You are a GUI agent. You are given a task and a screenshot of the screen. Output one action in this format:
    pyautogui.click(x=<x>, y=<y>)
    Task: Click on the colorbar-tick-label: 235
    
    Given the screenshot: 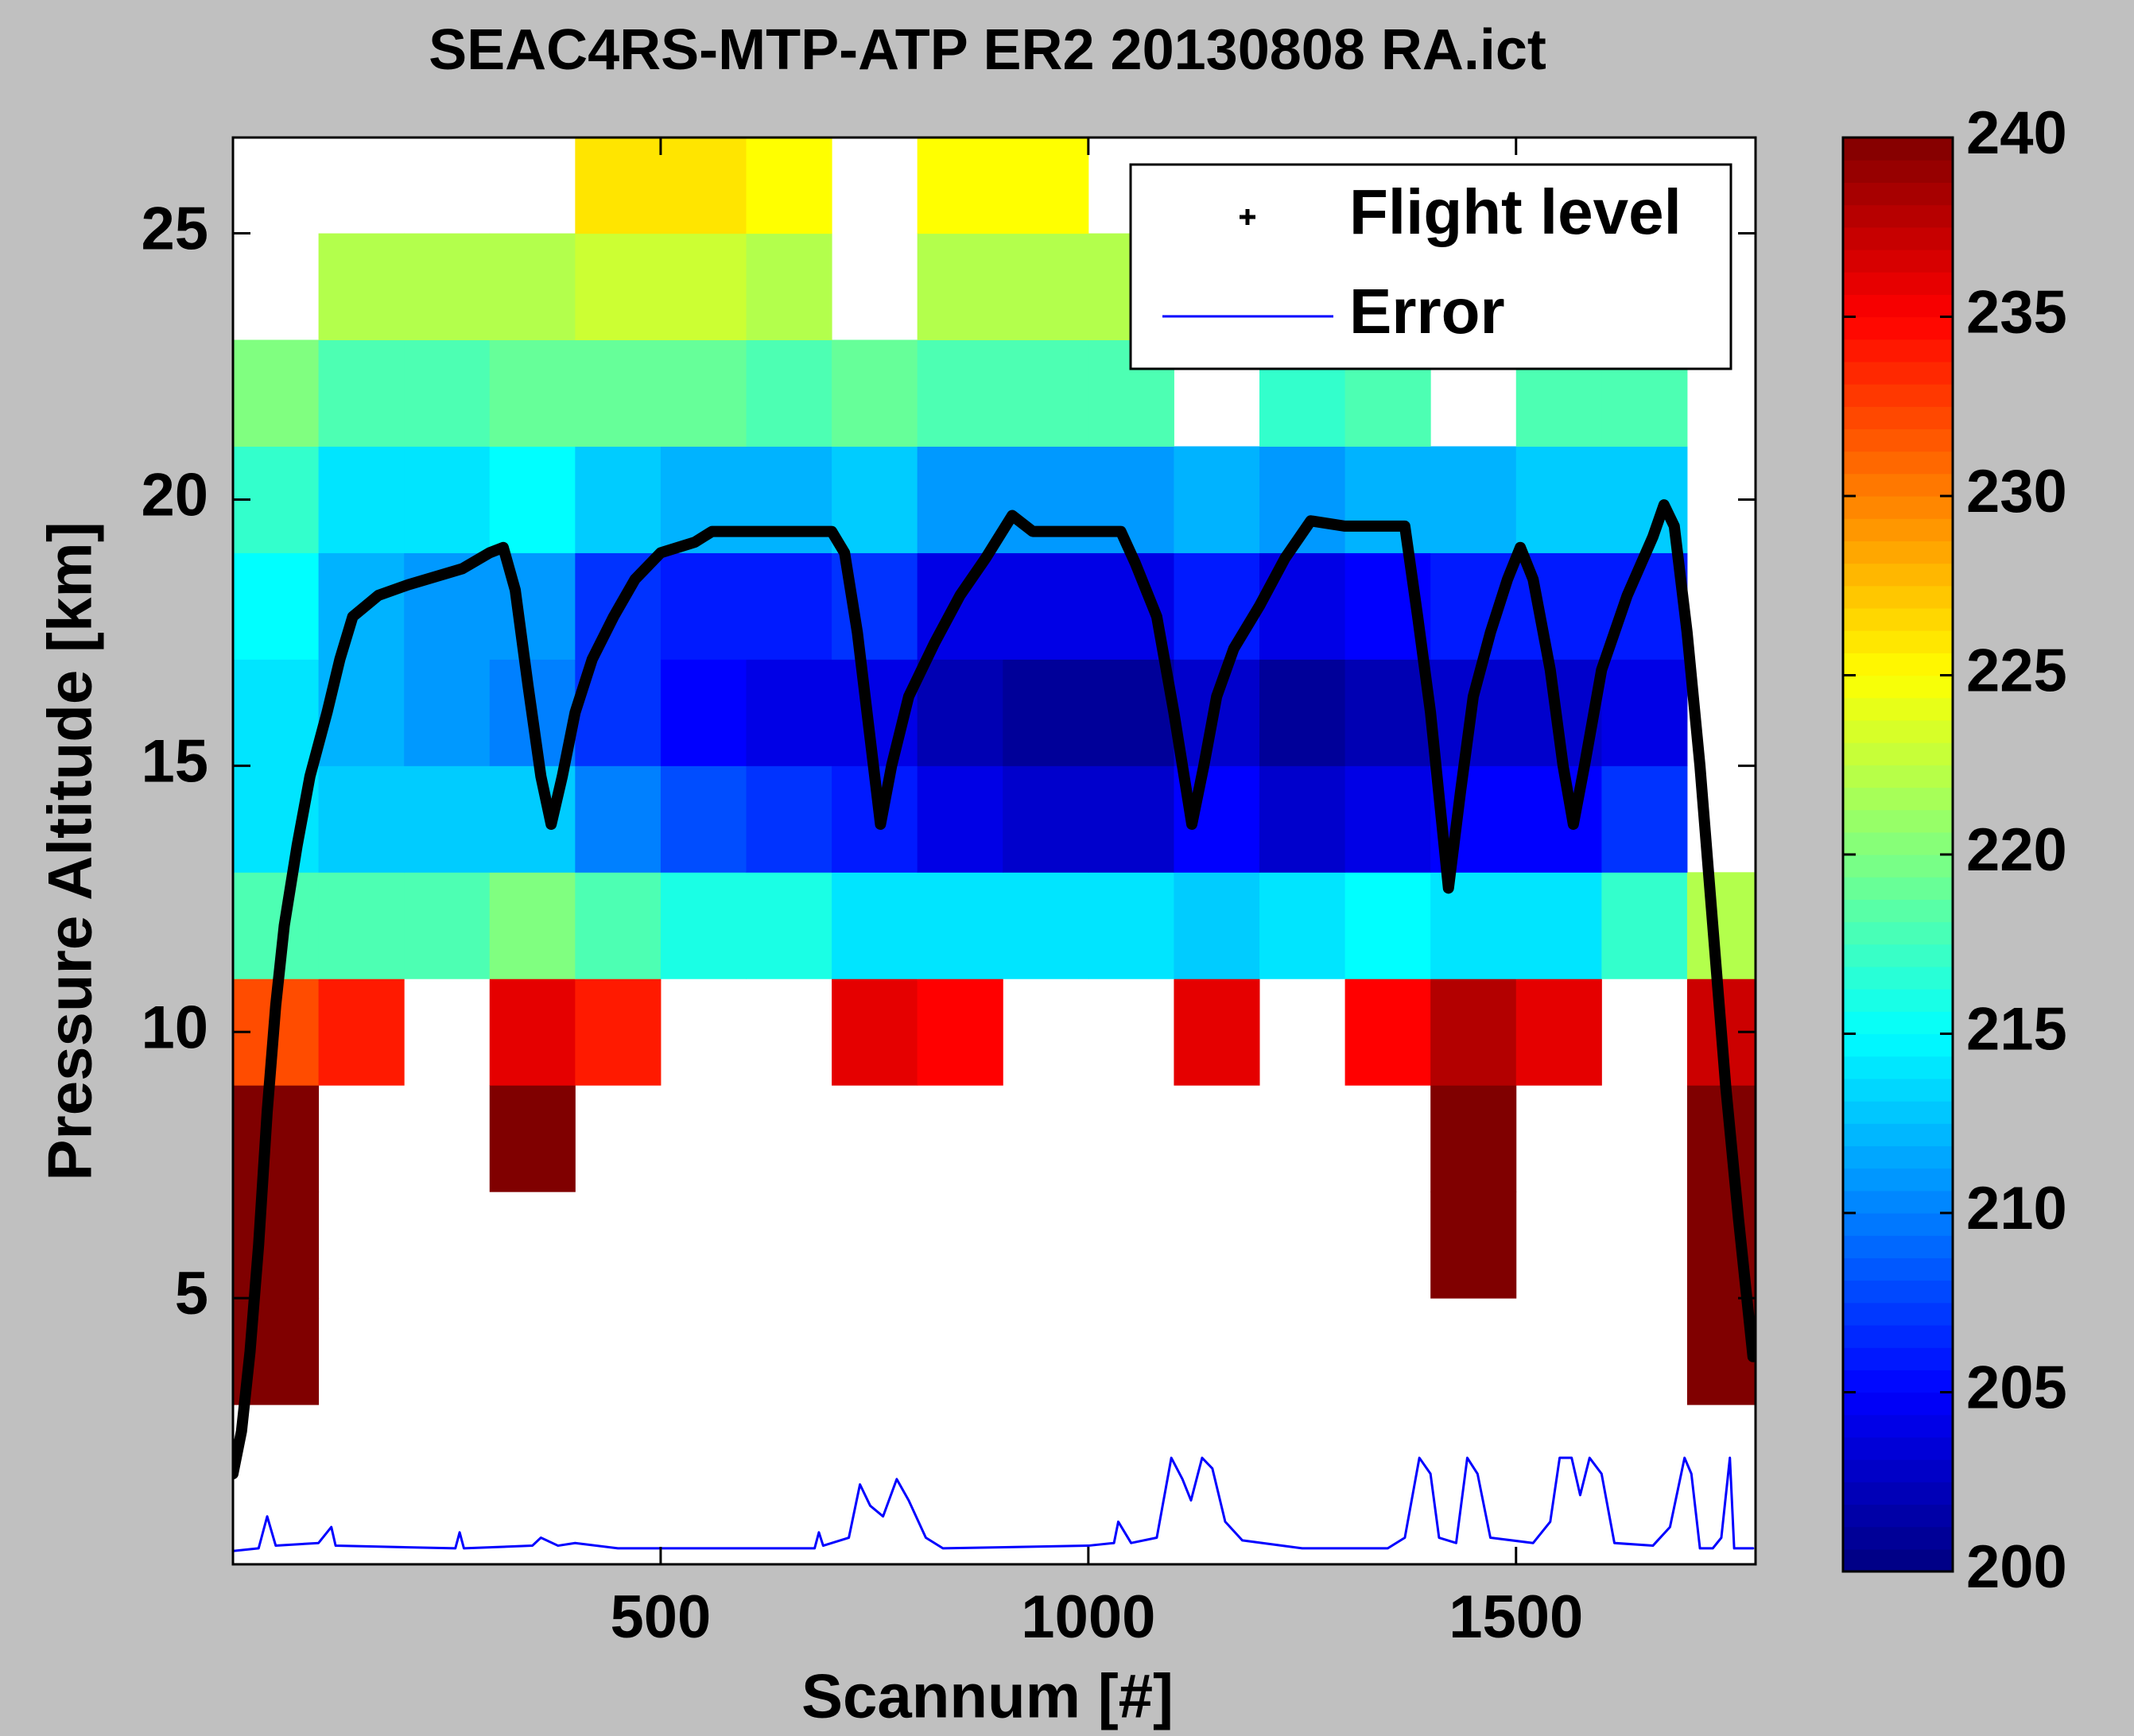 What is the action you would take?
    pyautogui.click(x=2016, y=313)
    